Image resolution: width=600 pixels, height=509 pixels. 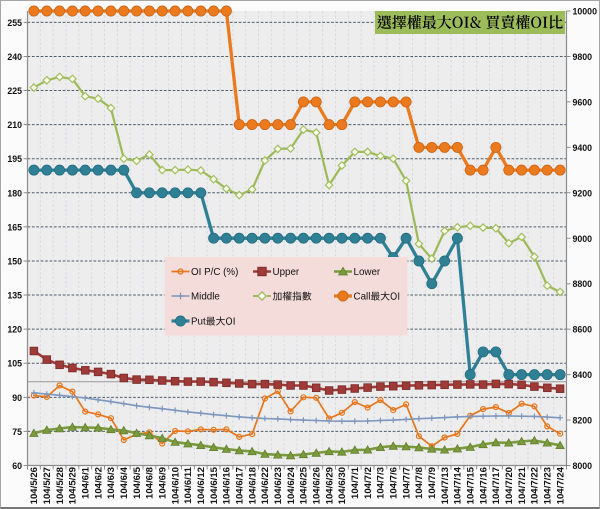 What do you see at coordinates (73, 485) in the screenshot?
I see `svg-text: 104/5/29` at bounding box center [73, 485].